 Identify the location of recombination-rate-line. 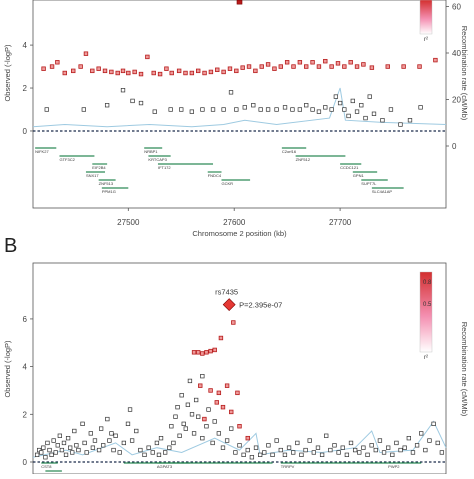
(239, 107).